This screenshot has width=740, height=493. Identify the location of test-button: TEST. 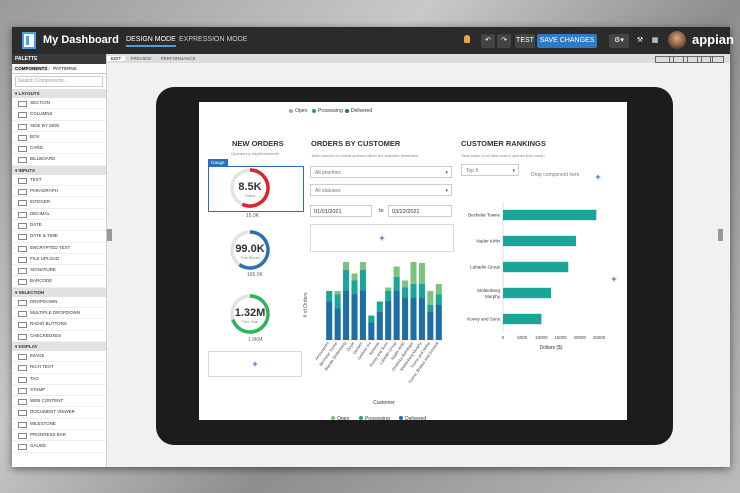
(525, 41).